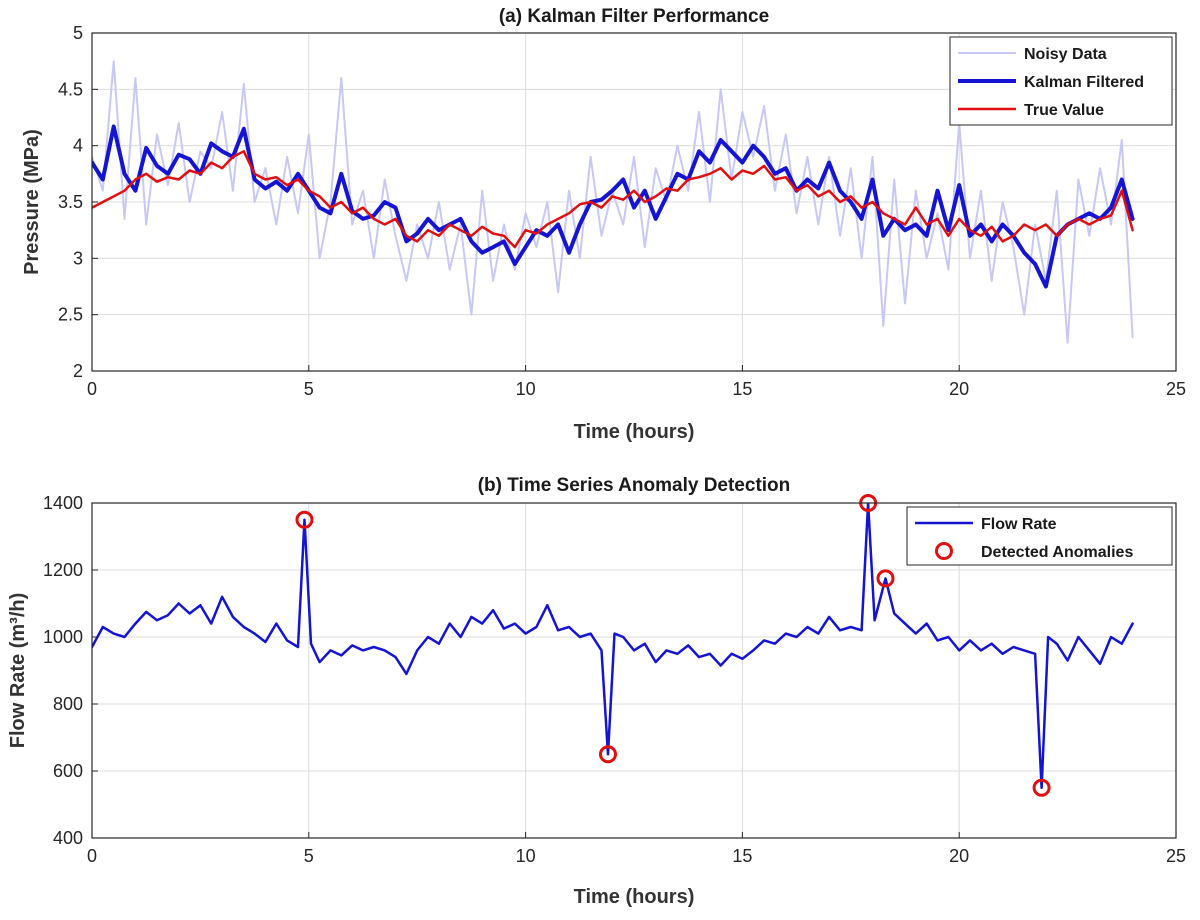 The image size is (1200, 920). What do you see at coordinates (63, 637) in the screenshot?
I see `y-tick-label: 1000` at bounding box center [63, 637].